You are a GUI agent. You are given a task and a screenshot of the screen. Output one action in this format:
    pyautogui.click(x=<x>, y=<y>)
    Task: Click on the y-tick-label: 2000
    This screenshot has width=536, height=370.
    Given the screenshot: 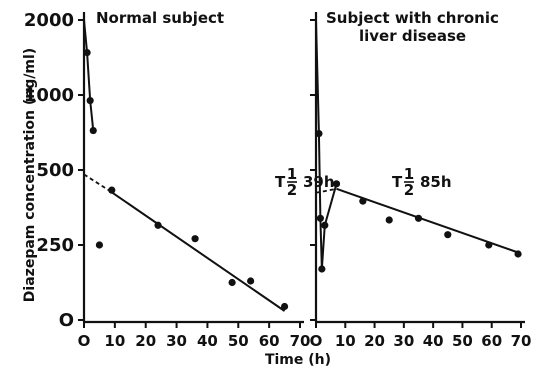 What is the action you would take?
    pyautogui.click(x=49, y=20)
    